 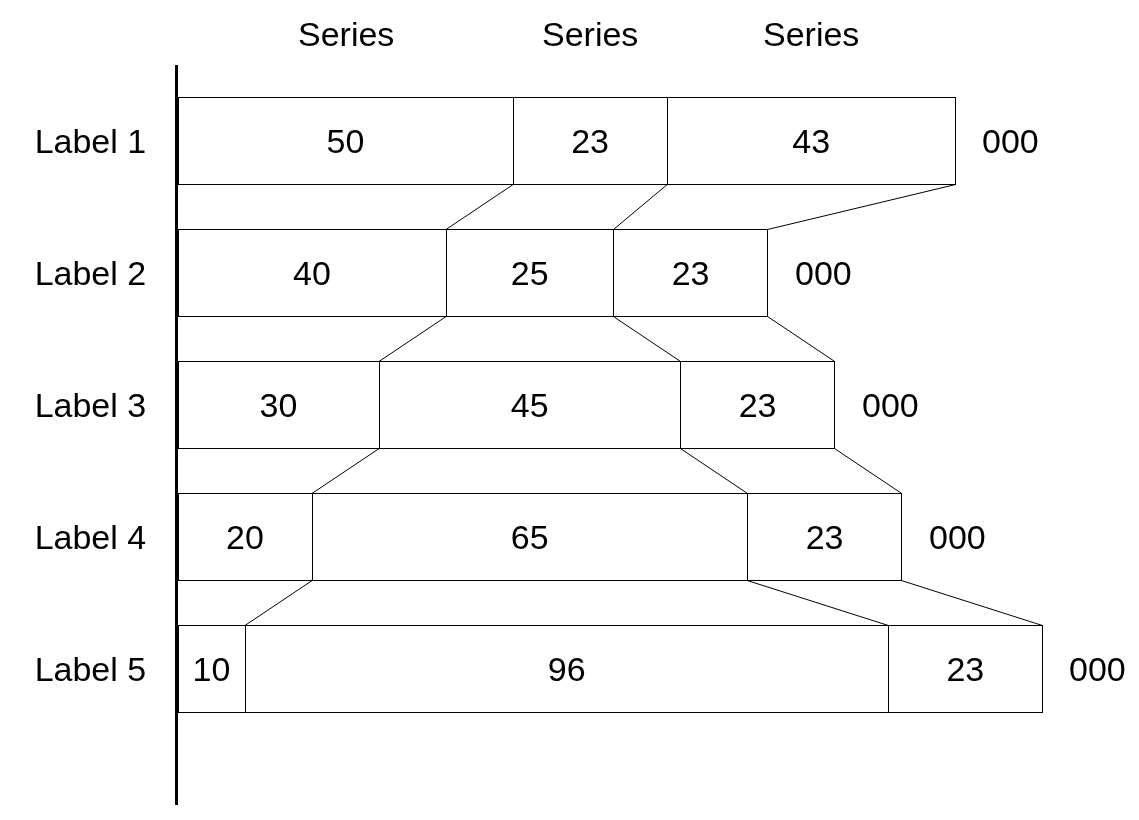 I want to click on y-tick-label: Label 2, so click(x=90, y=272).